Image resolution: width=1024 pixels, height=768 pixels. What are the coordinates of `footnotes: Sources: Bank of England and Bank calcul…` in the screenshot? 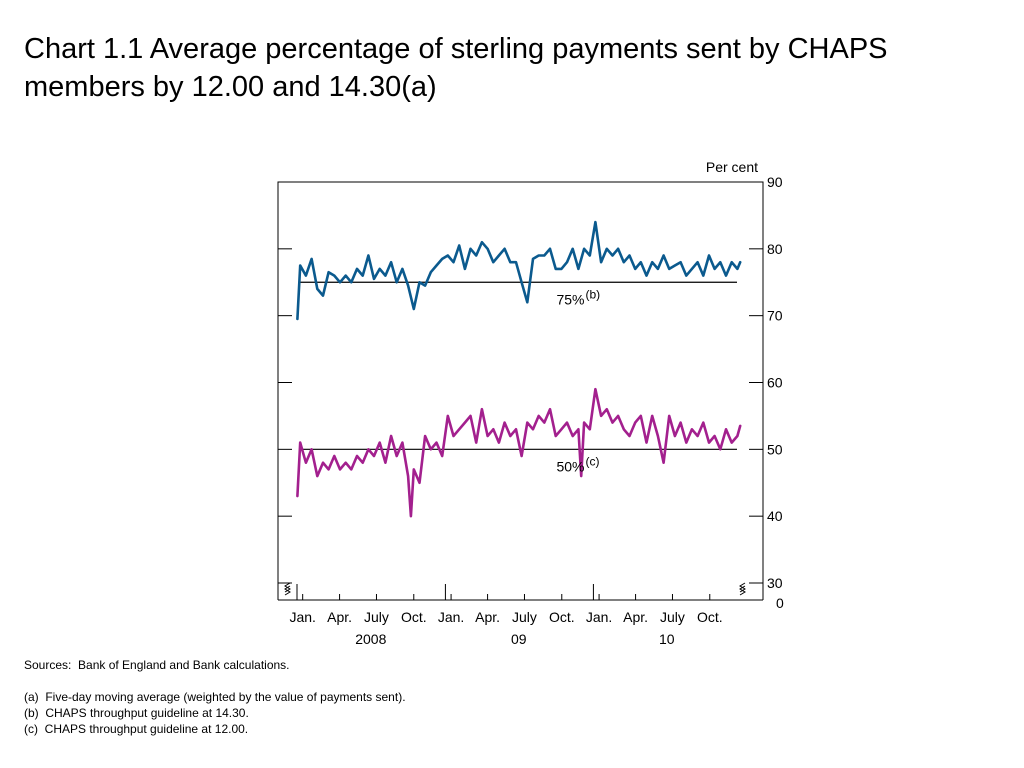 It's located at (215, 697).